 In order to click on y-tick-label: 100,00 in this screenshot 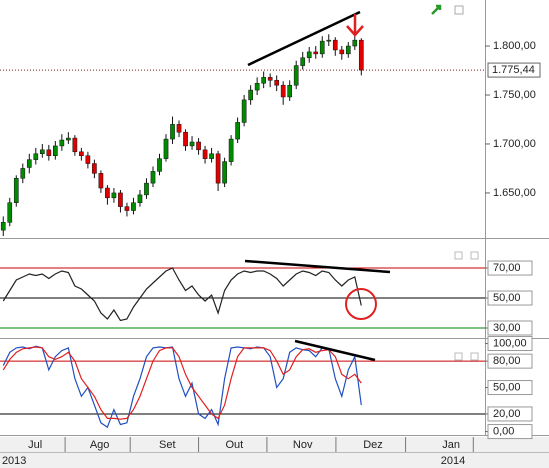, I will do `click(510, 343)`.